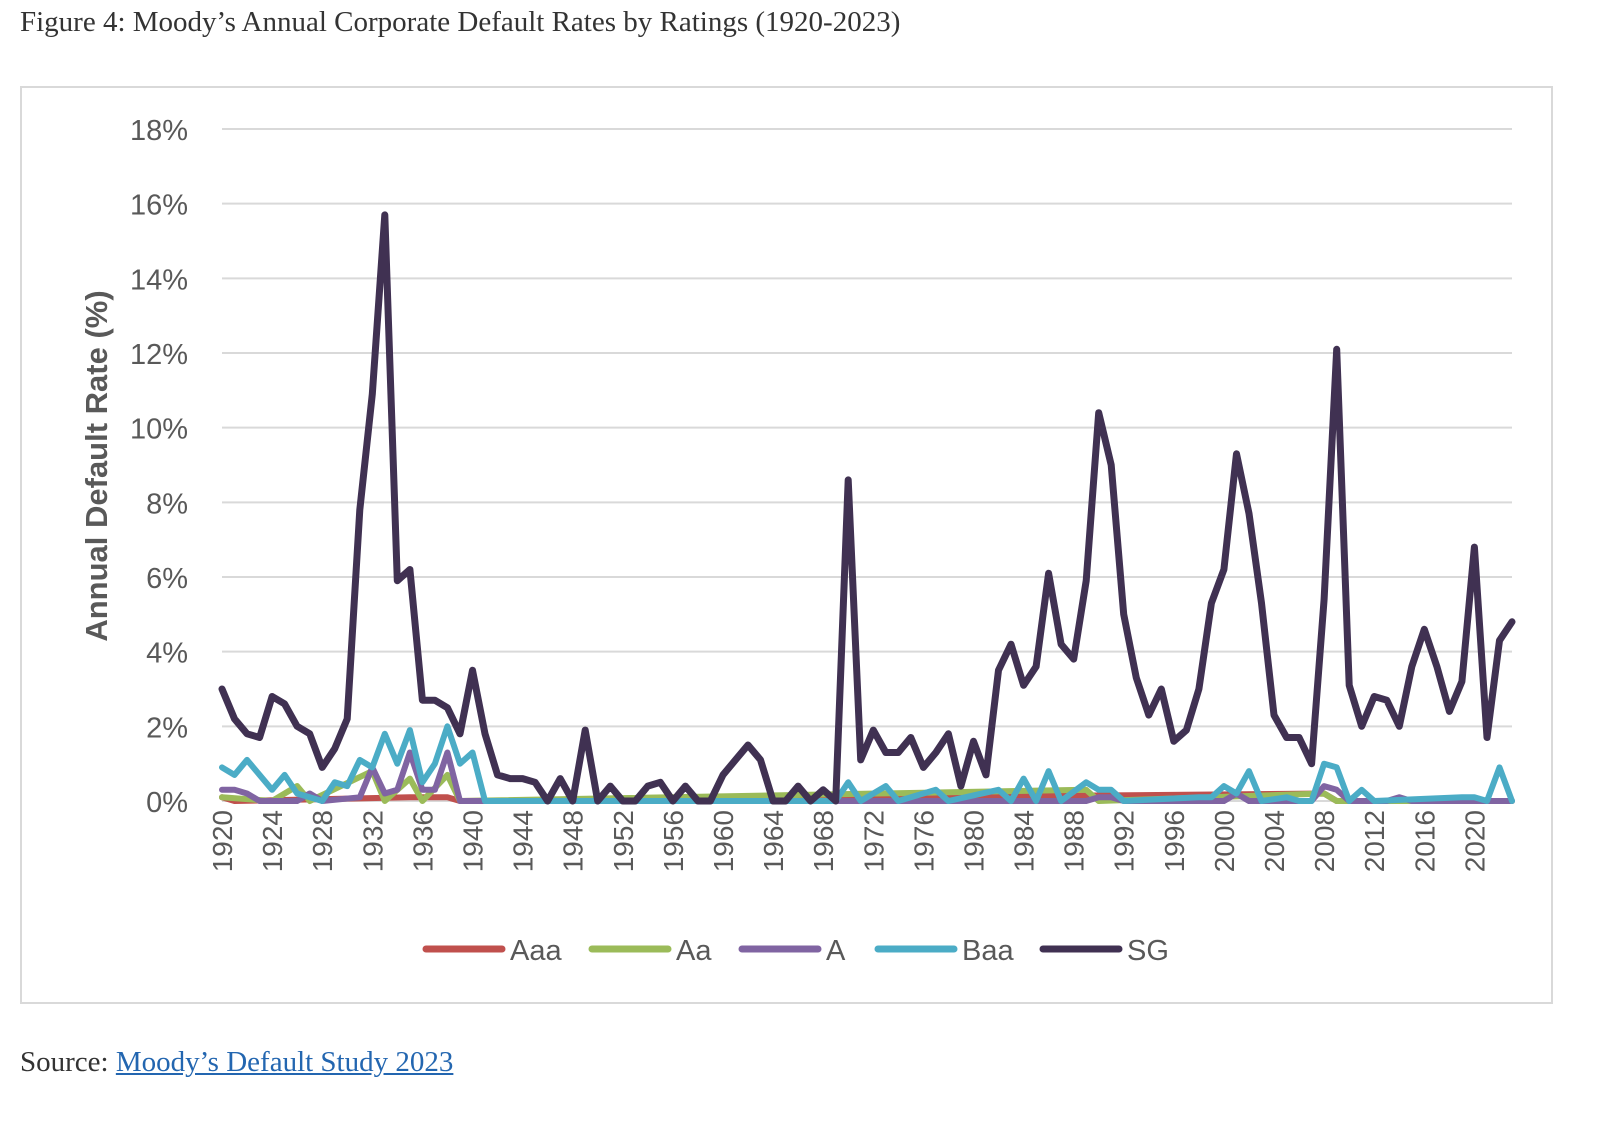  I want to click on x-tick-label: 1996, so click(1174, 841).